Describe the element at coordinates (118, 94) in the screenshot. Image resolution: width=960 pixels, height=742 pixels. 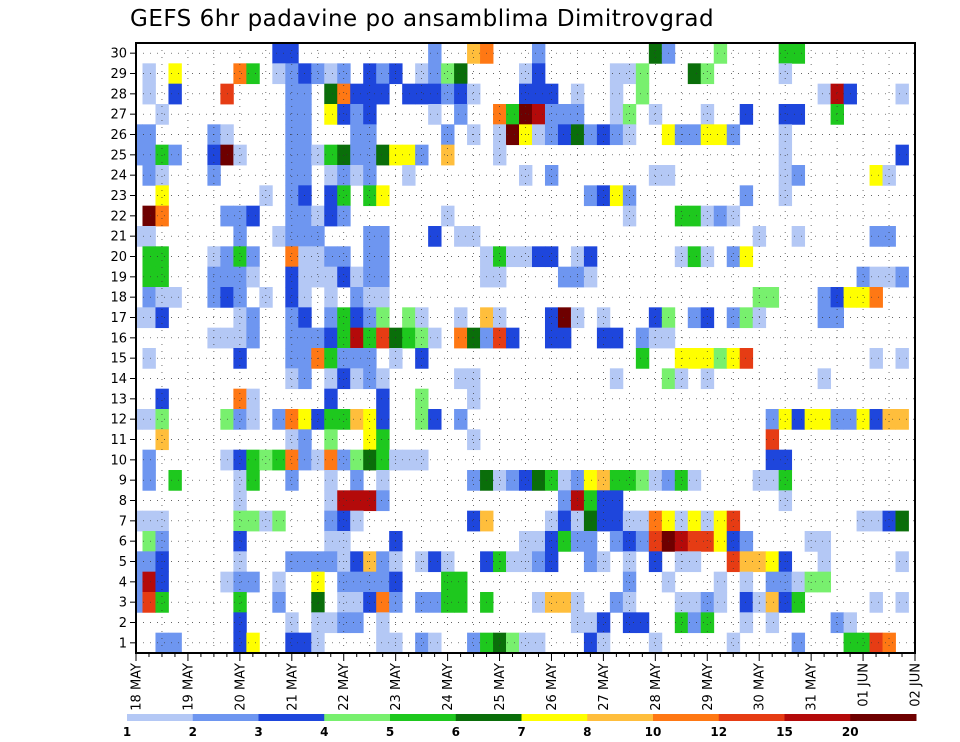
I see `y-tick-label: 28` at that location.